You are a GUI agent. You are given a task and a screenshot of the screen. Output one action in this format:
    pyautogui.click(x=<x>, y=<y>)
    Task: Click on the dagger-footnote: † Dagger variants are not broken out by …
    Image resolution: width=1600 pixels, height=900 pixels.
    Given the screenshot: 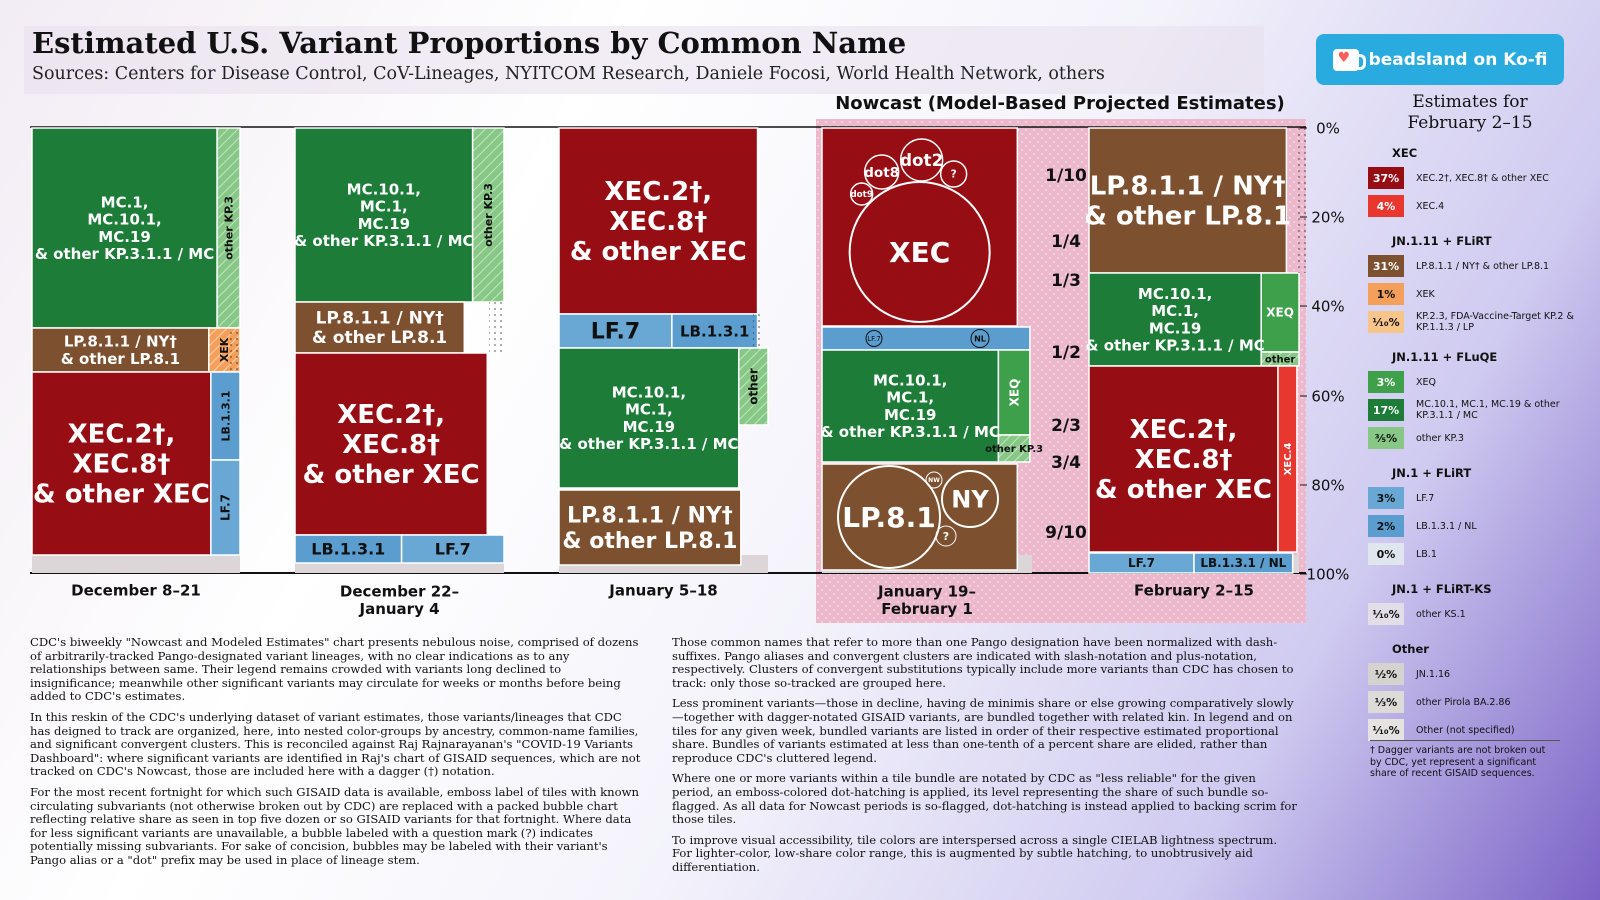 What is the action you would take?
    pyautogui.click(x=1465, y=760)
    